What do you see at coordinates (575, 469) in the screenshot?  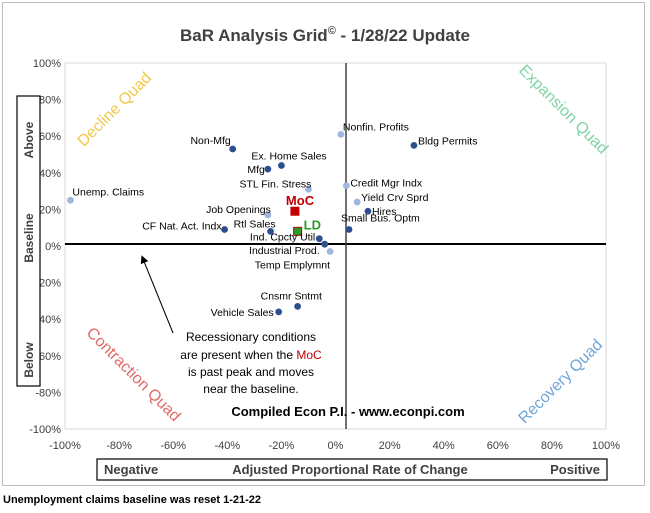 I see `x-label-positive: Positive` at bounding box center [575, 469].